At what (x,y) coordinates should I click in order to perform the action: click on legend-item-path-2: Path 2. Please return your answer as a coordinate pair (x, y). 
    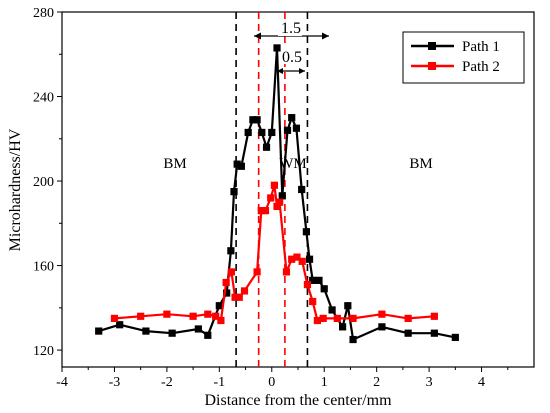
    Looking at the image, I should click on (455, 67).